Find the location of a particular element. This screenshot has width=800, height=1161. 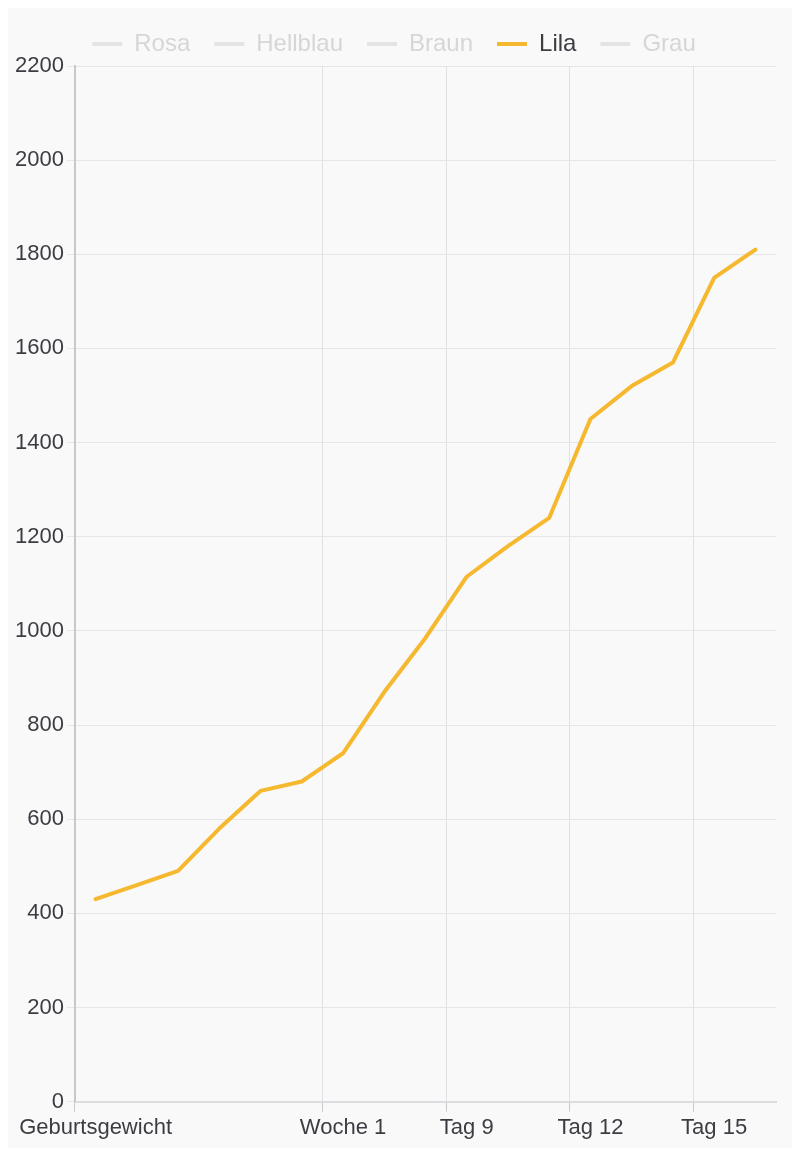

y-tick-label: 1200 is located at coordinates (39, 535).